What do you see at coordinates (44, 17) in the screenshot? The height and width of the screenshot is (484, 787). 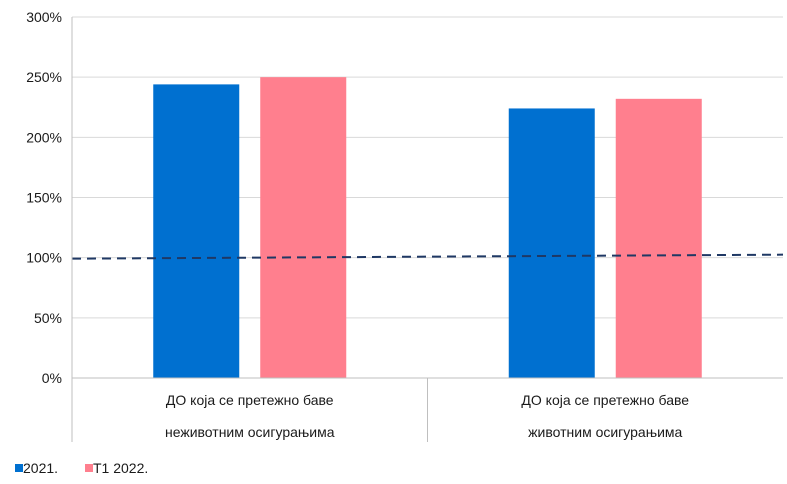 I see `y-tick-label: 300%` at bounding box center [44, 17].